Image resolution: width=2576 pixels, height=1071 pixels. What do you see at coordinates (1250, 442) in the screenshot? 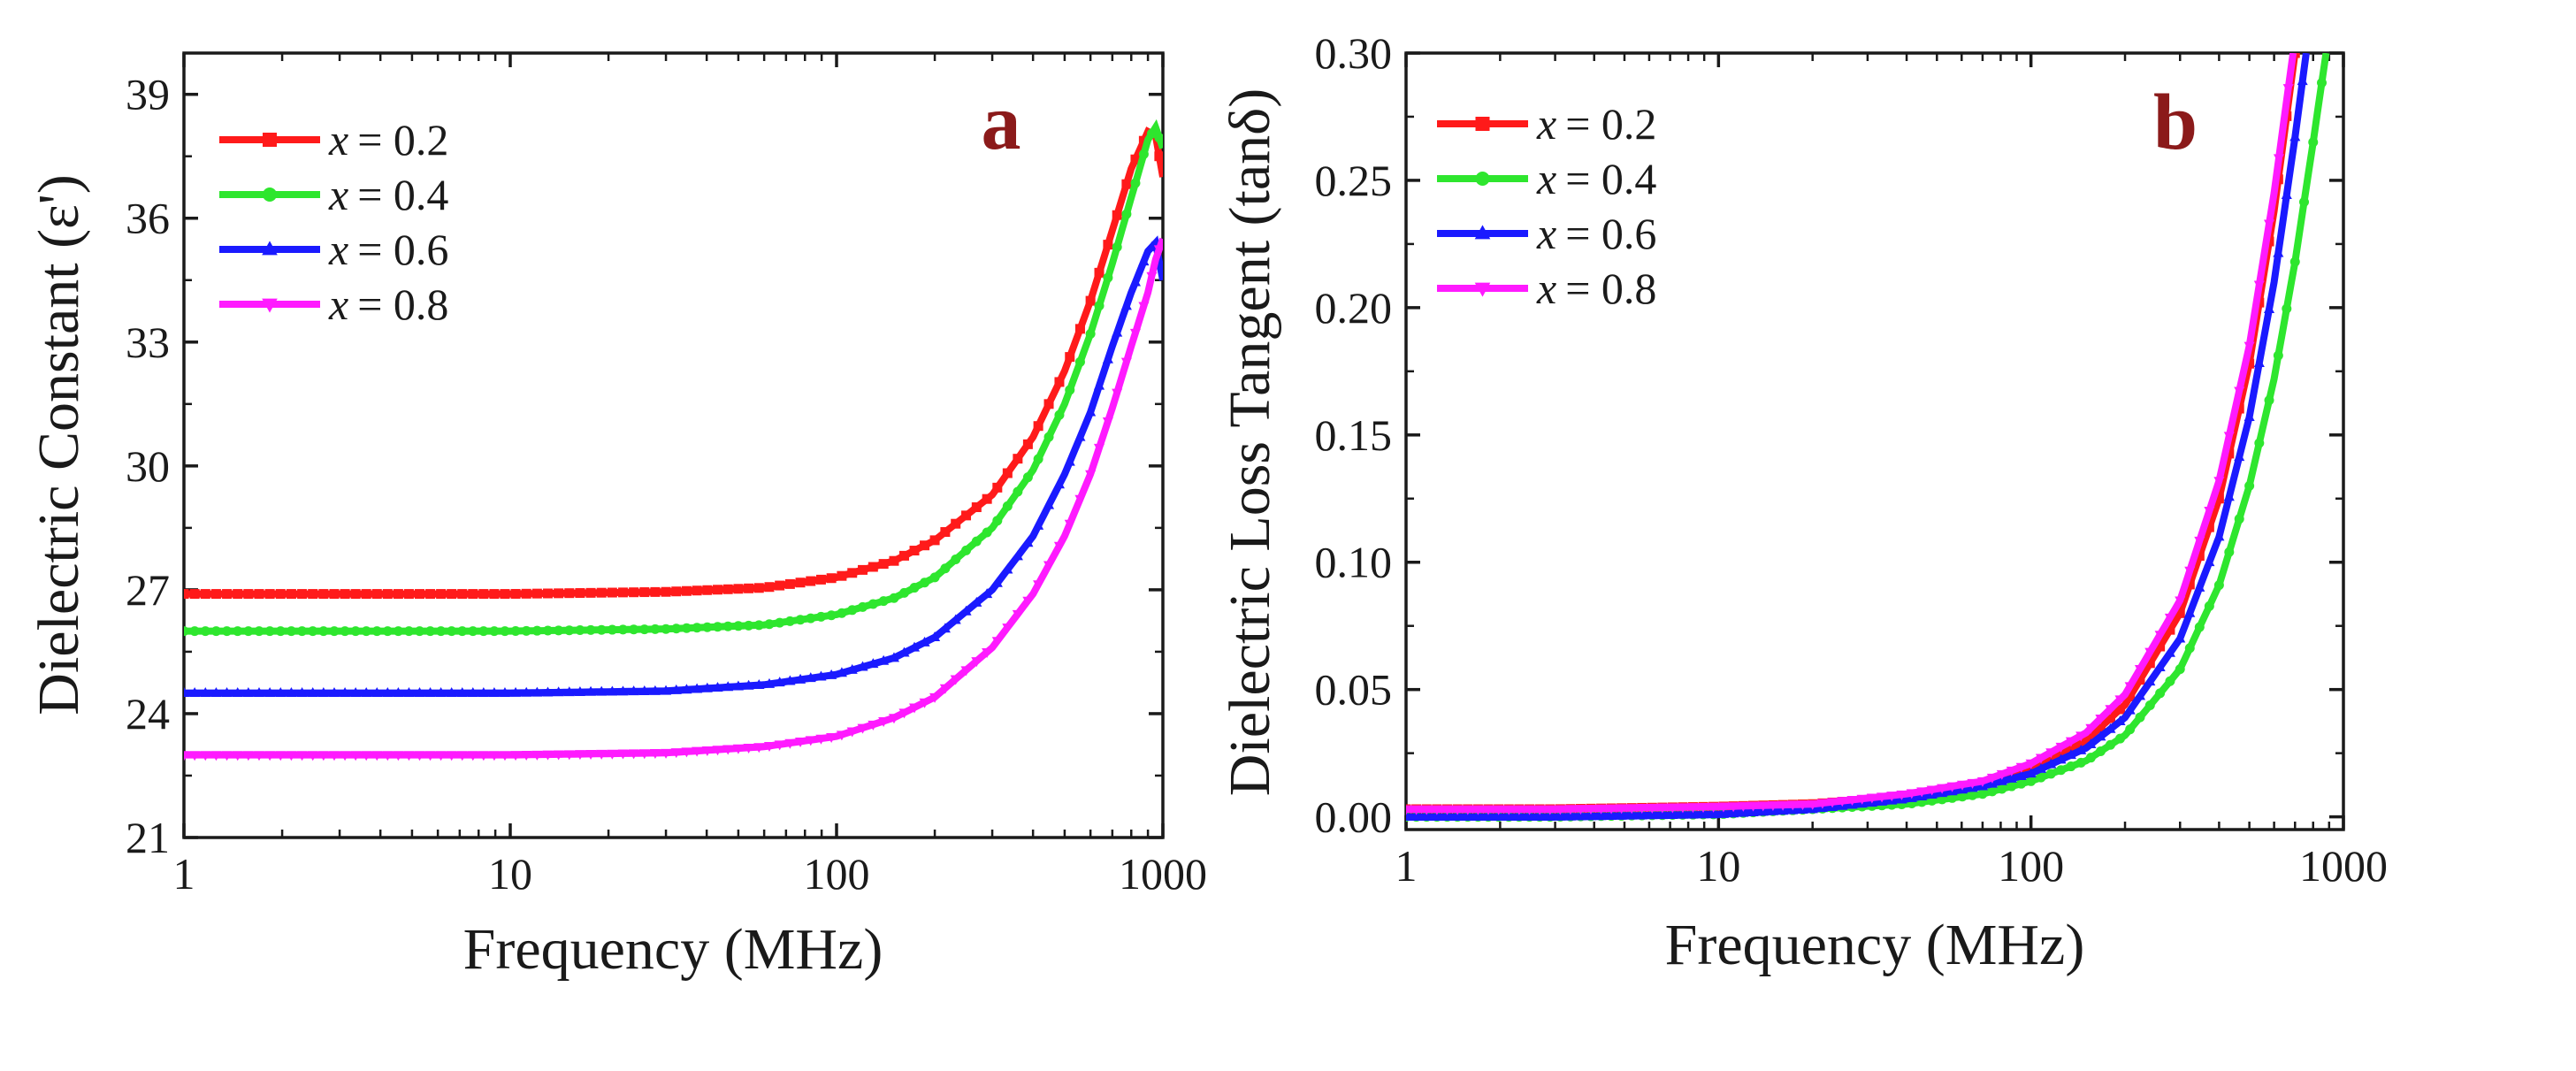
I see `y-axis-title-b: Dielectric Loss Tangent (tanδ)` at bounding box center [1250, 442].